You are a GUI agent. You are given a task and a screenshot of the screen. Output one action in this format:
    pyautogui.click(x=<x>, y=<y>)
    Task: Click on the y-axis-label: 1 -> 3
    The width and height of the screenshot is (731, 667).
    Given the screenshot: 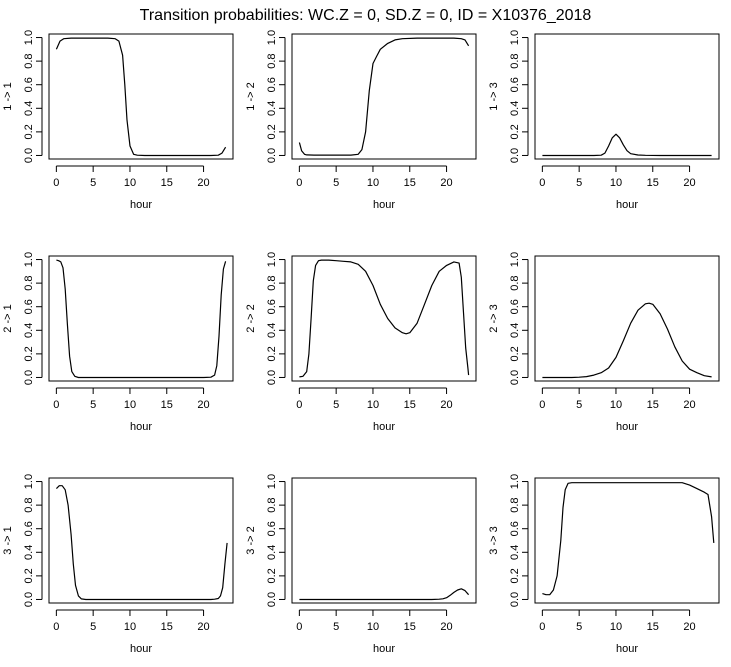 What is the action you would take?
    pyautogui.click(x=494, y=96)
    